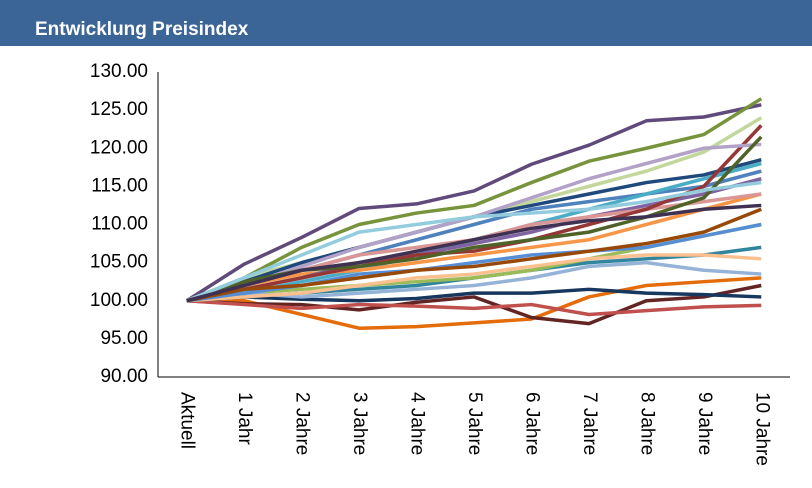 The width and height of the screenshot is (812, 488). Describe the element at coordinates (359, 423) in the screenshot. I see `x-tick-label: 3 Jahre` at that location.